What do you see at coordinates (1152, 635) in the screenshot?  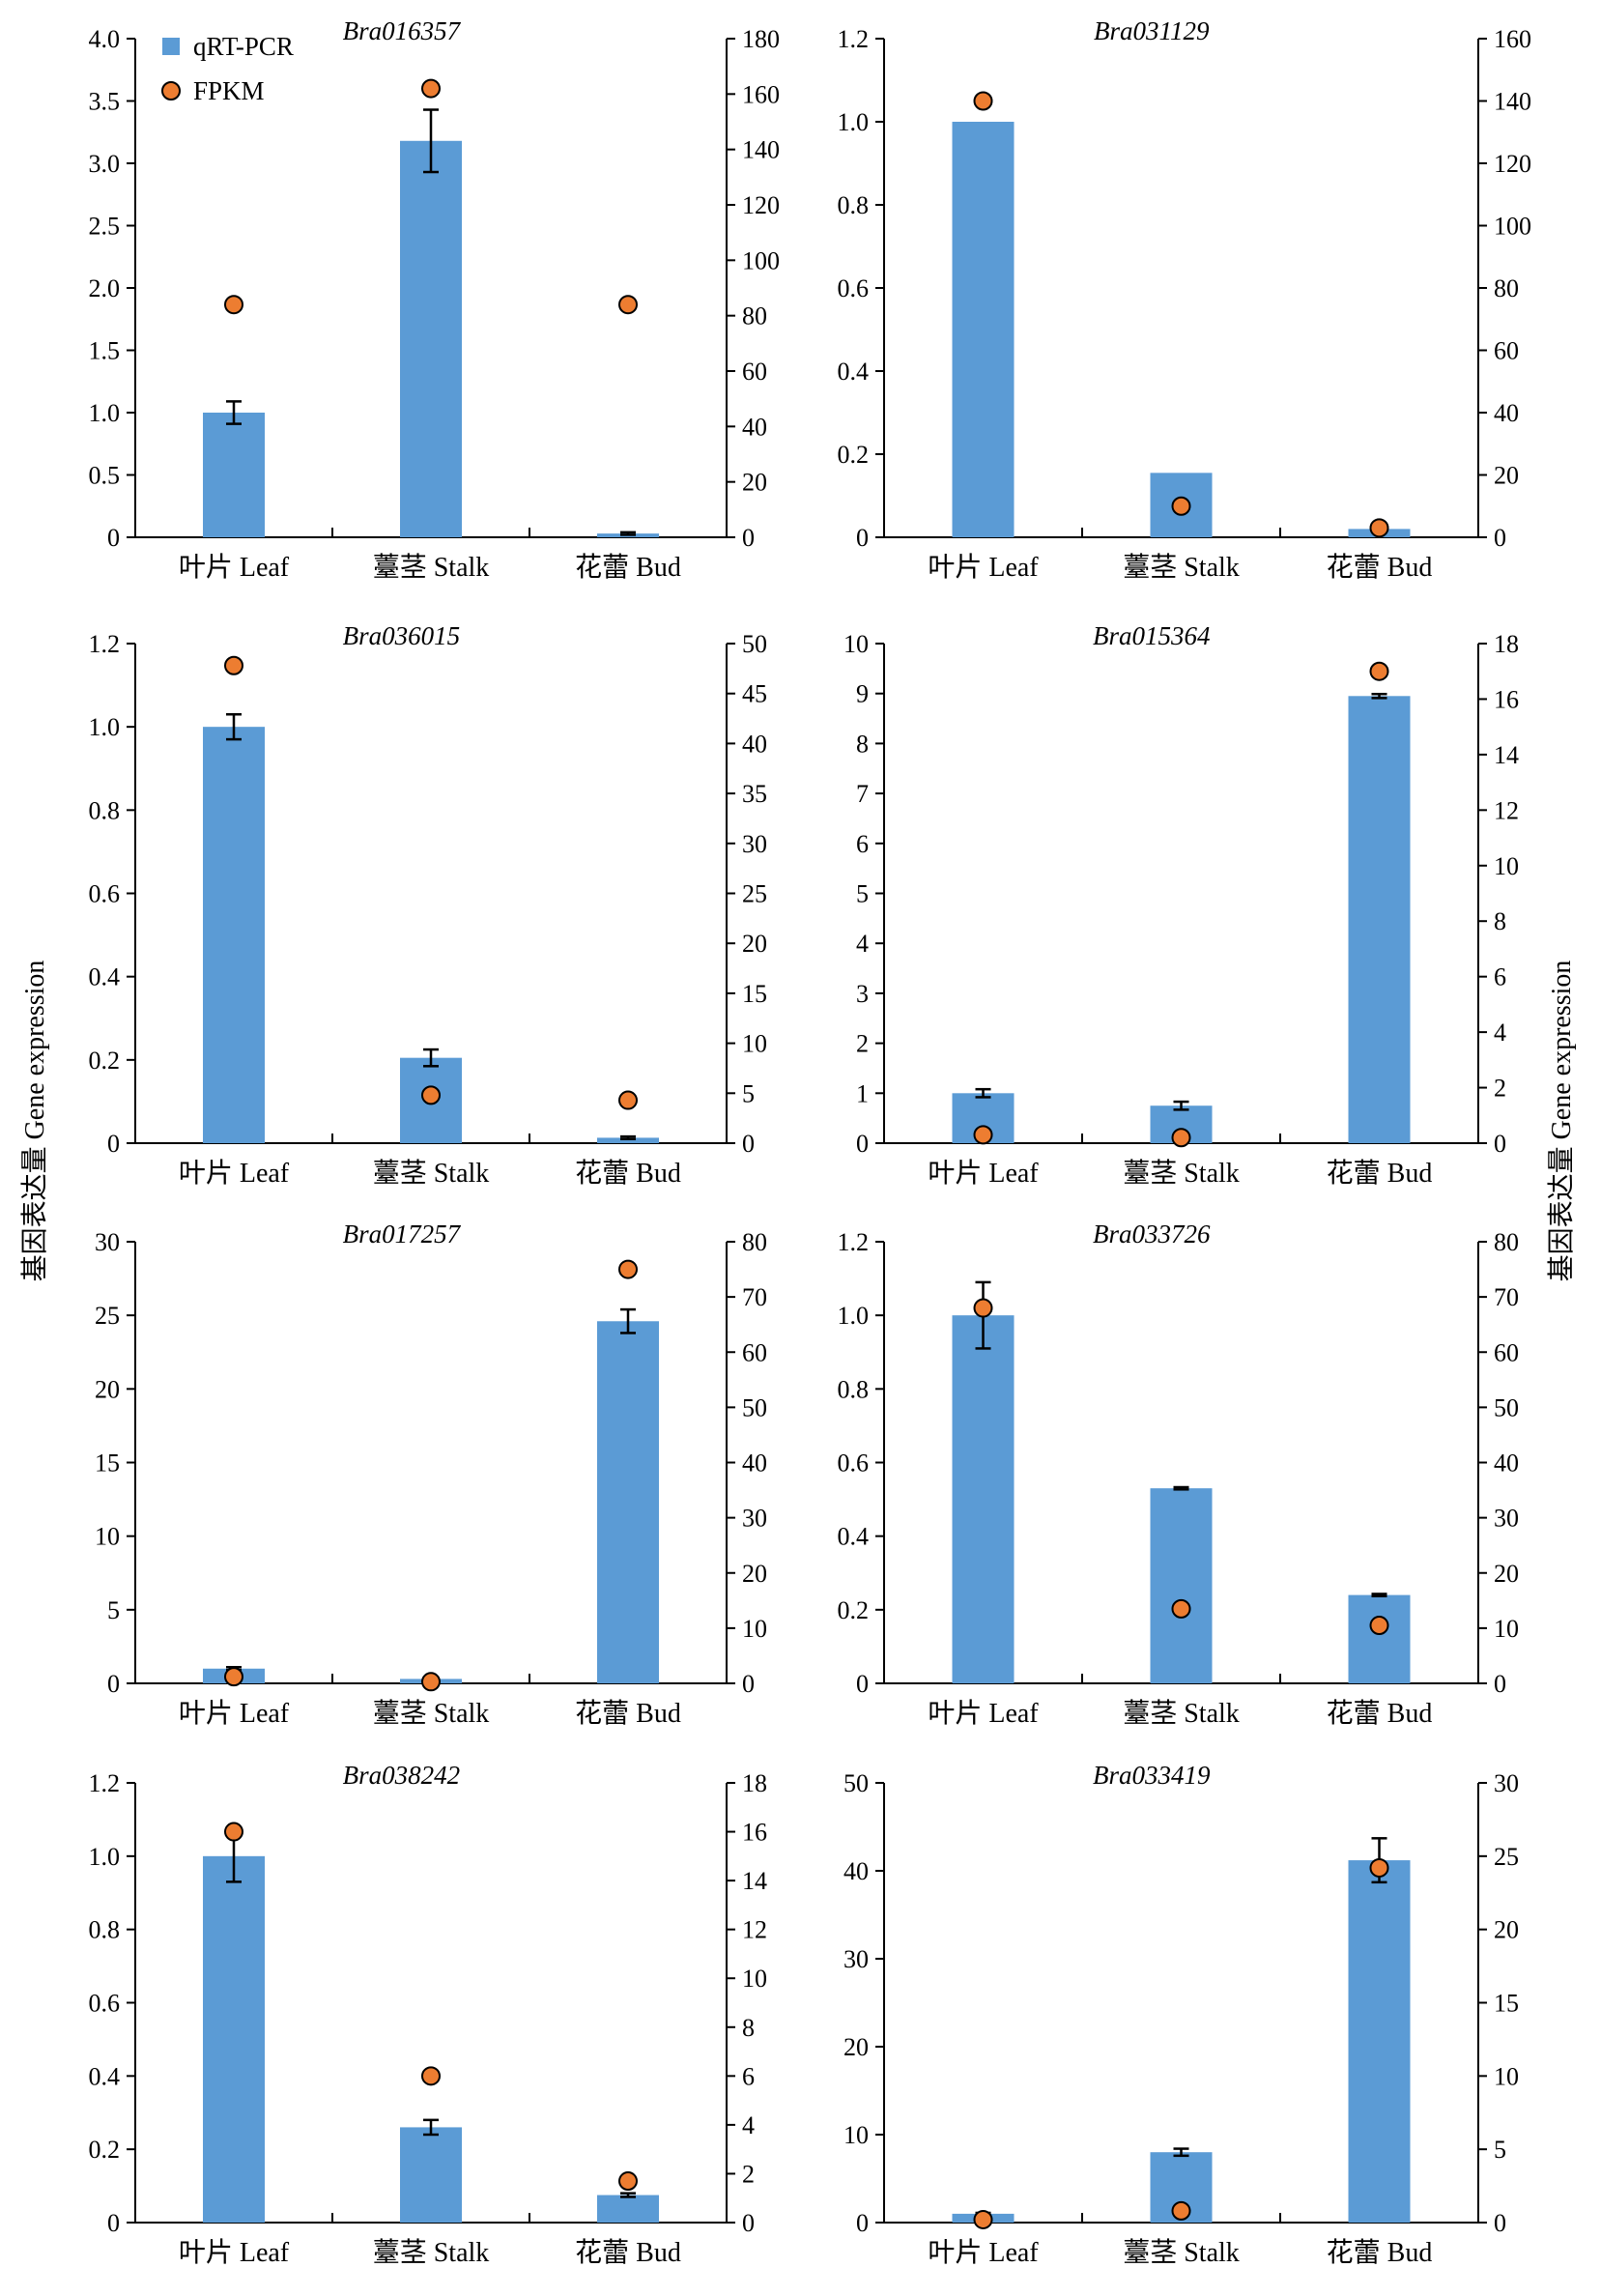 I see `chart-title: Bra015364` at bounding box center [1152, 635].